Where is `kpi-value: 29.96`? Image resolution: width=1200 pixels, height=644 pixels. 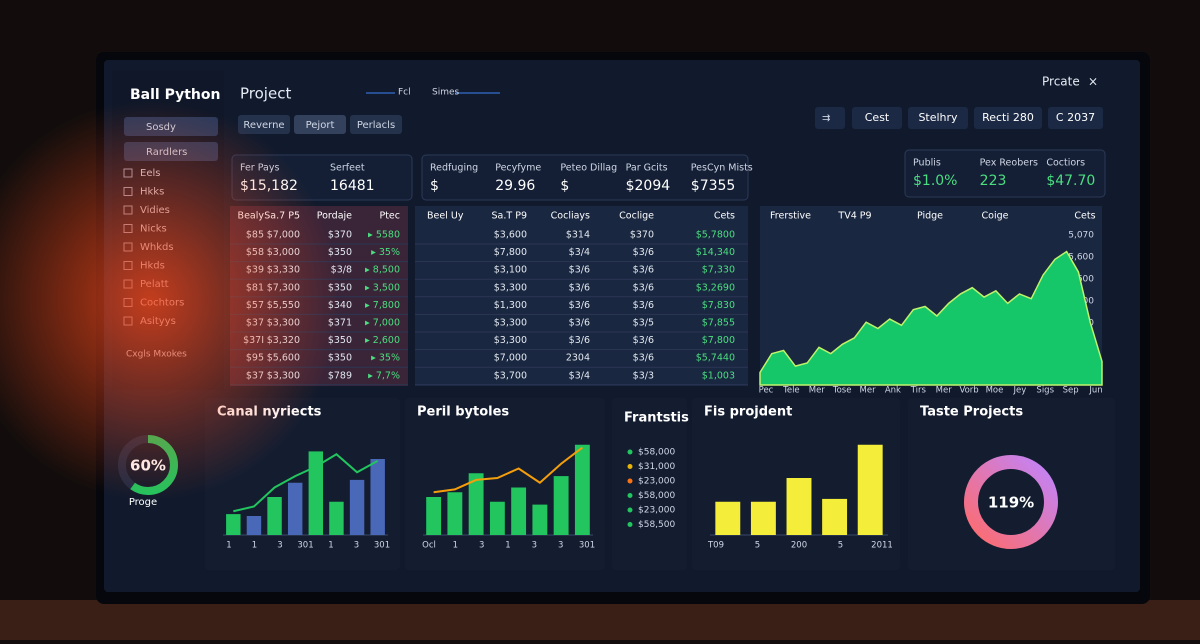 kpi-value: 29.96 is located at coordinates (515, 186).